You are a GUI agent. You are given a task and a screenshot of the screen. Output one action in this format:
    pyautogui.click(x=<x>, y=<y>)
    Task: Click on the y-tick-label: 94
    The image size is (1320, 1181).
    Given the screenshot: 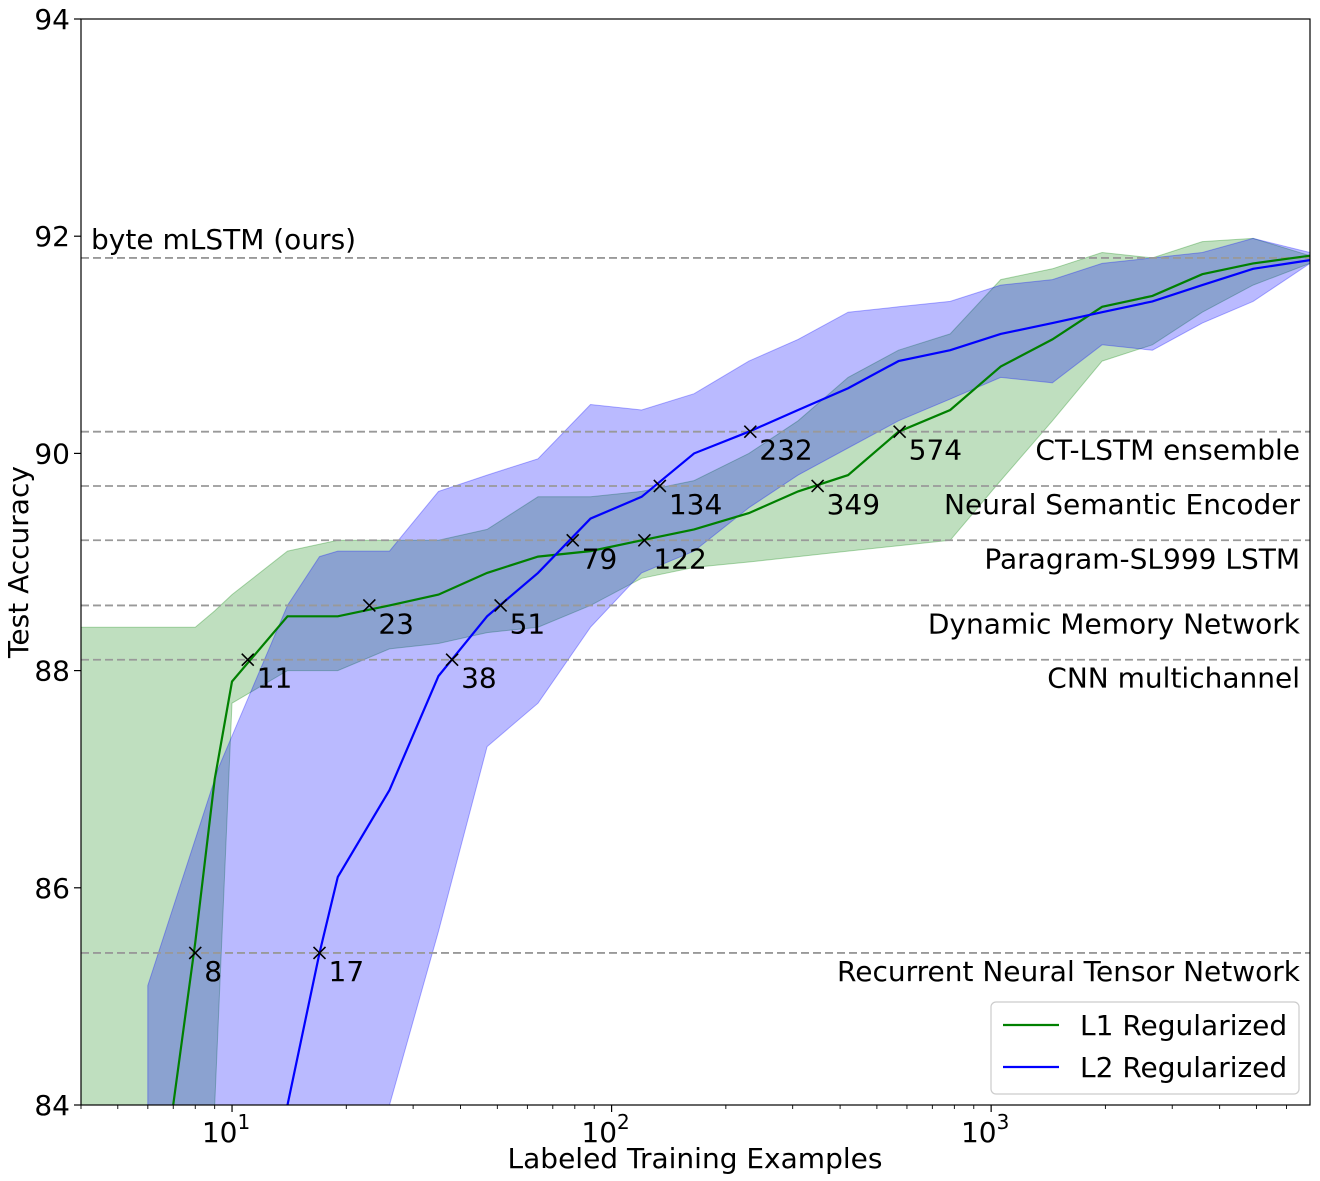 What is the action you would take?
    pyautogui.click(x=52, y=19)
    